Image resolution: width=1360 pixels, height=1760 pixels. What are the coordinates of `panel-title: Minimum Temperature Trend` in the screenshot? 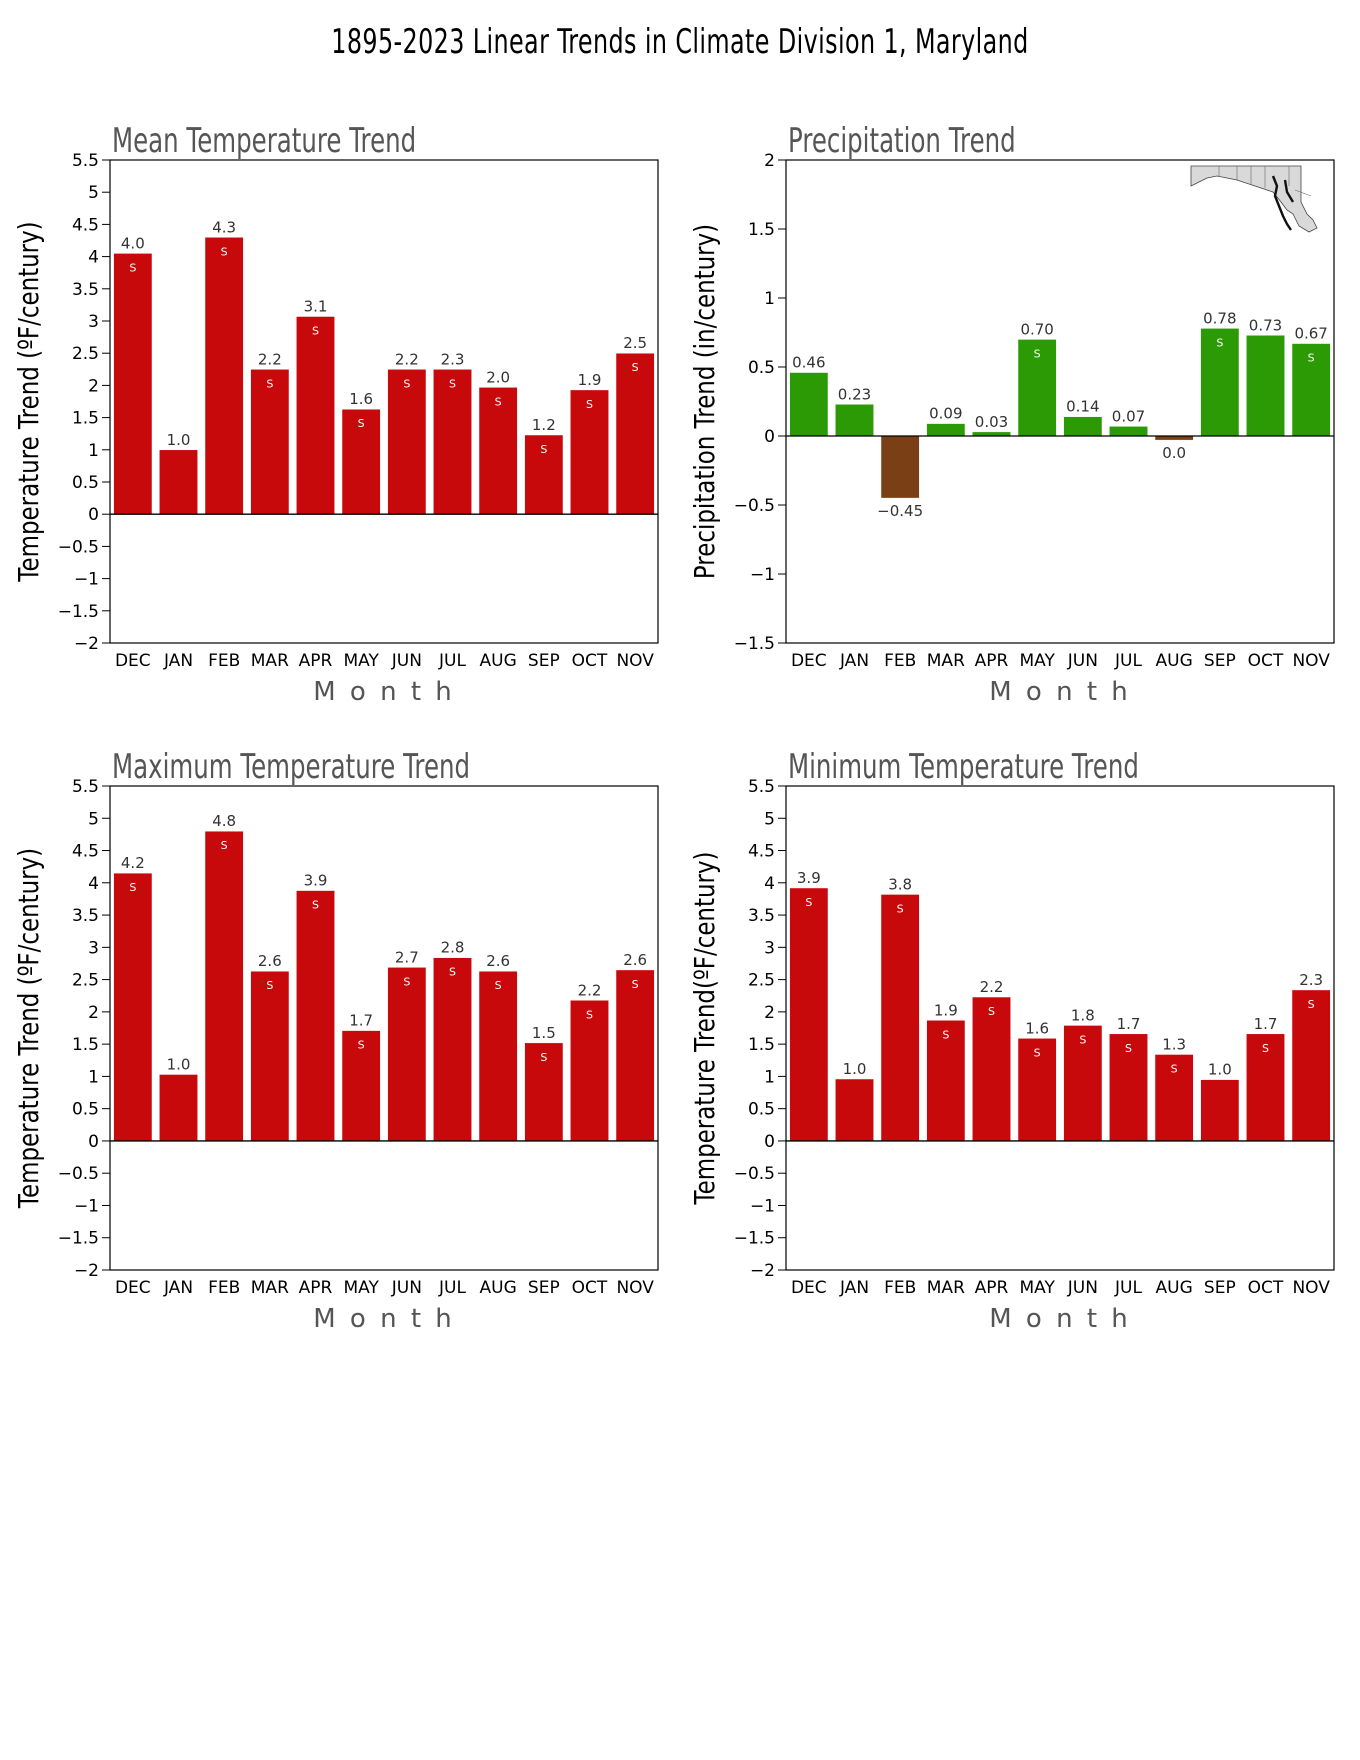 It's located at (963, 766).